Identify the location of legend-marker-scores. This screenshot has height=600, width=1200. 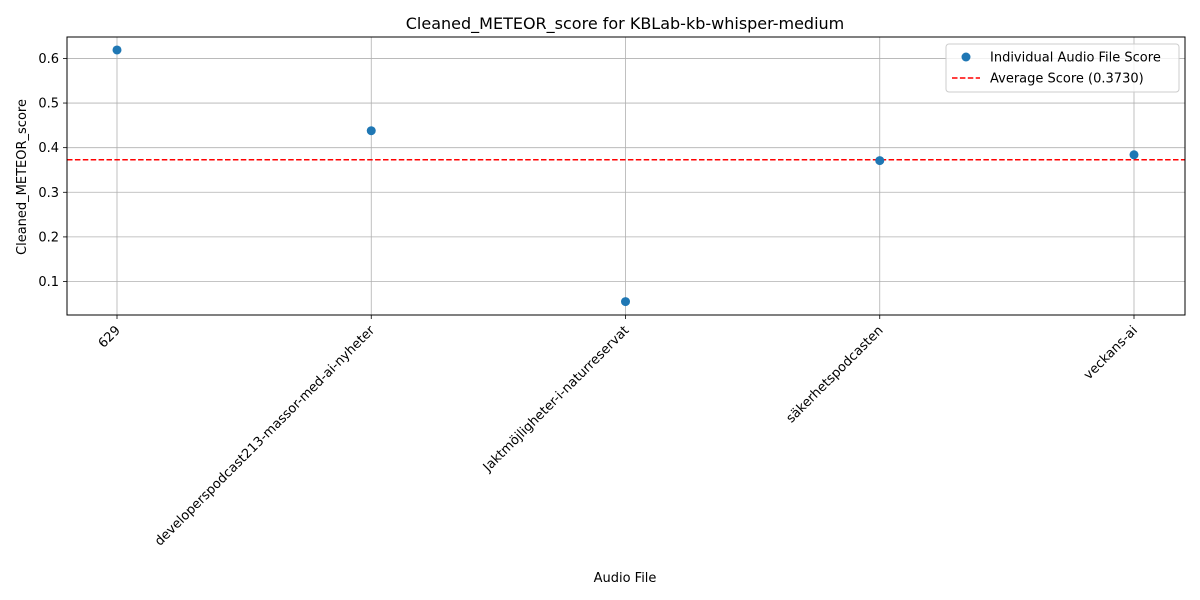
(966, 57).